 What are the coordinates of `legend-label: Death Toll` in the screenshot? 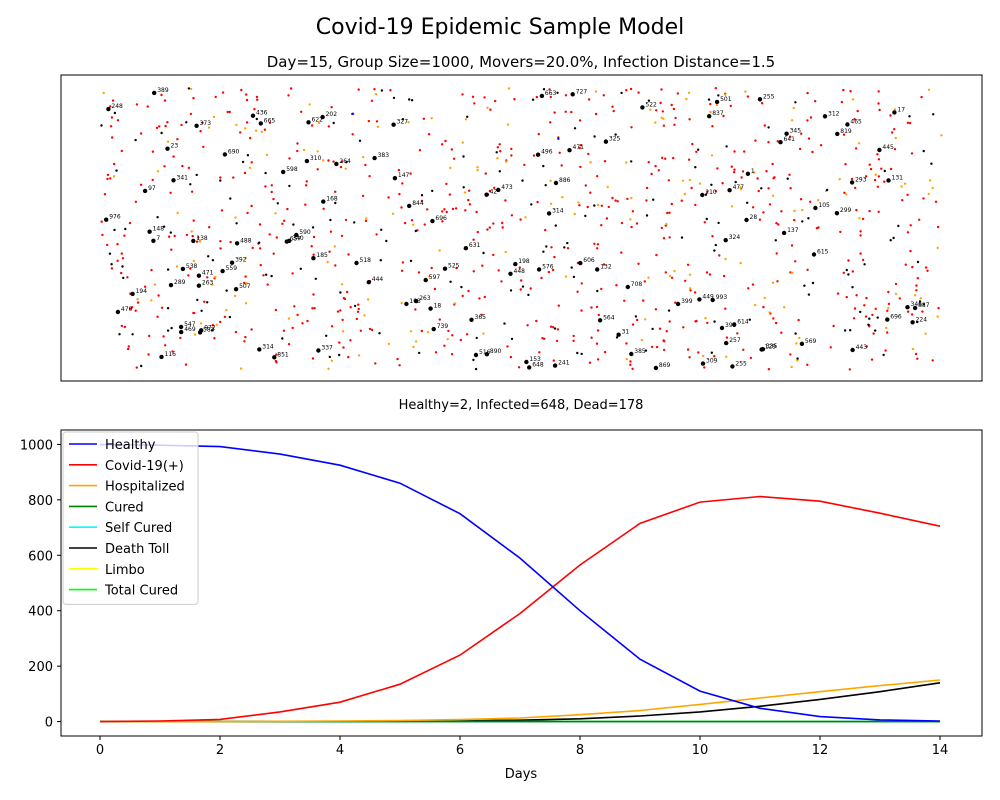 It's located at (137, 549).